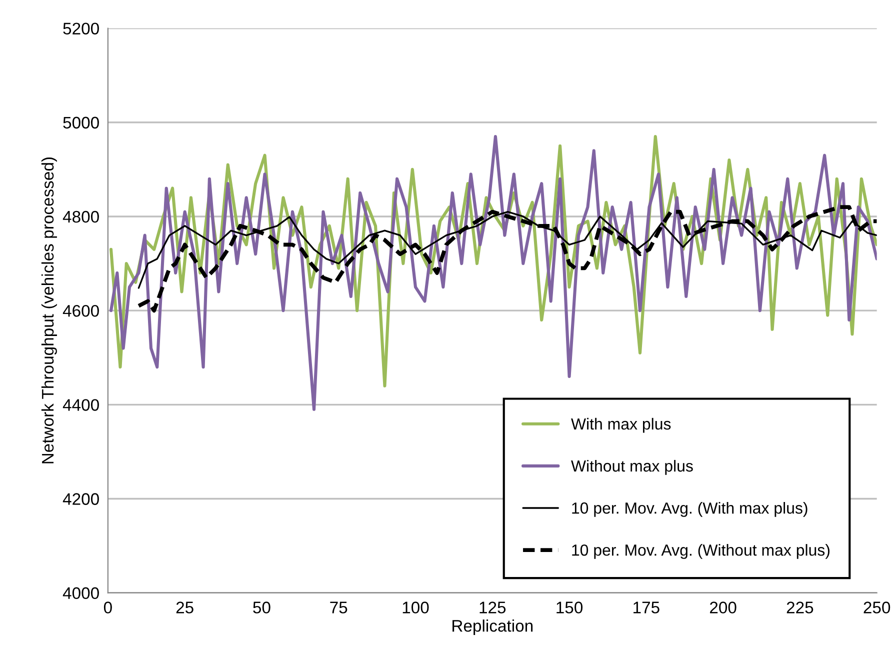 Image resolution: width=892 pixels, height=658 pixels. Describe the element at coordinates (80, 593) in the screenshot. I see `y-tick-label: 4000` at that location.